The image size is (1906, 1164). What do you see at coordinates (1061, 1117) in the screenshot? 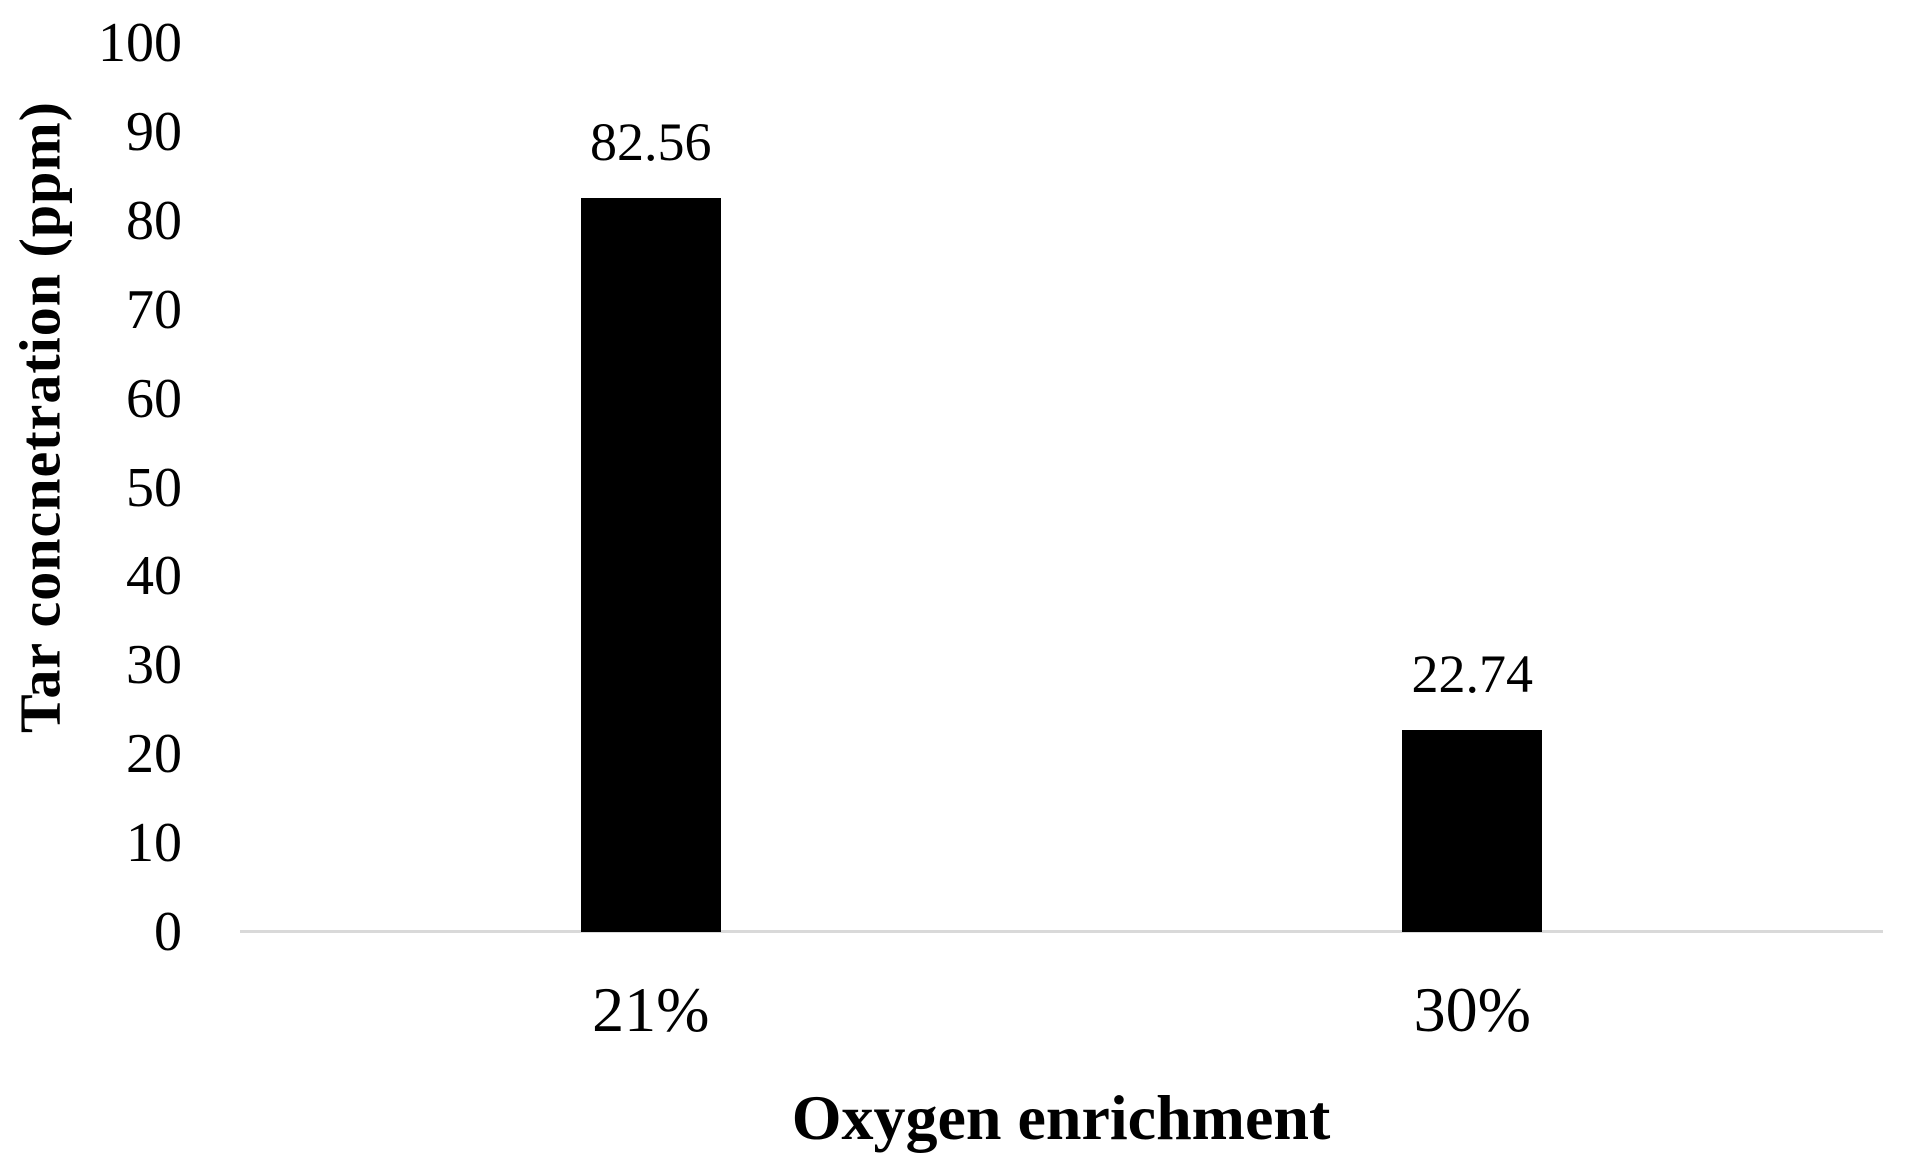
I see `x-axis-title: Oxygen enrichment` at bounding box center [1061, 1117].